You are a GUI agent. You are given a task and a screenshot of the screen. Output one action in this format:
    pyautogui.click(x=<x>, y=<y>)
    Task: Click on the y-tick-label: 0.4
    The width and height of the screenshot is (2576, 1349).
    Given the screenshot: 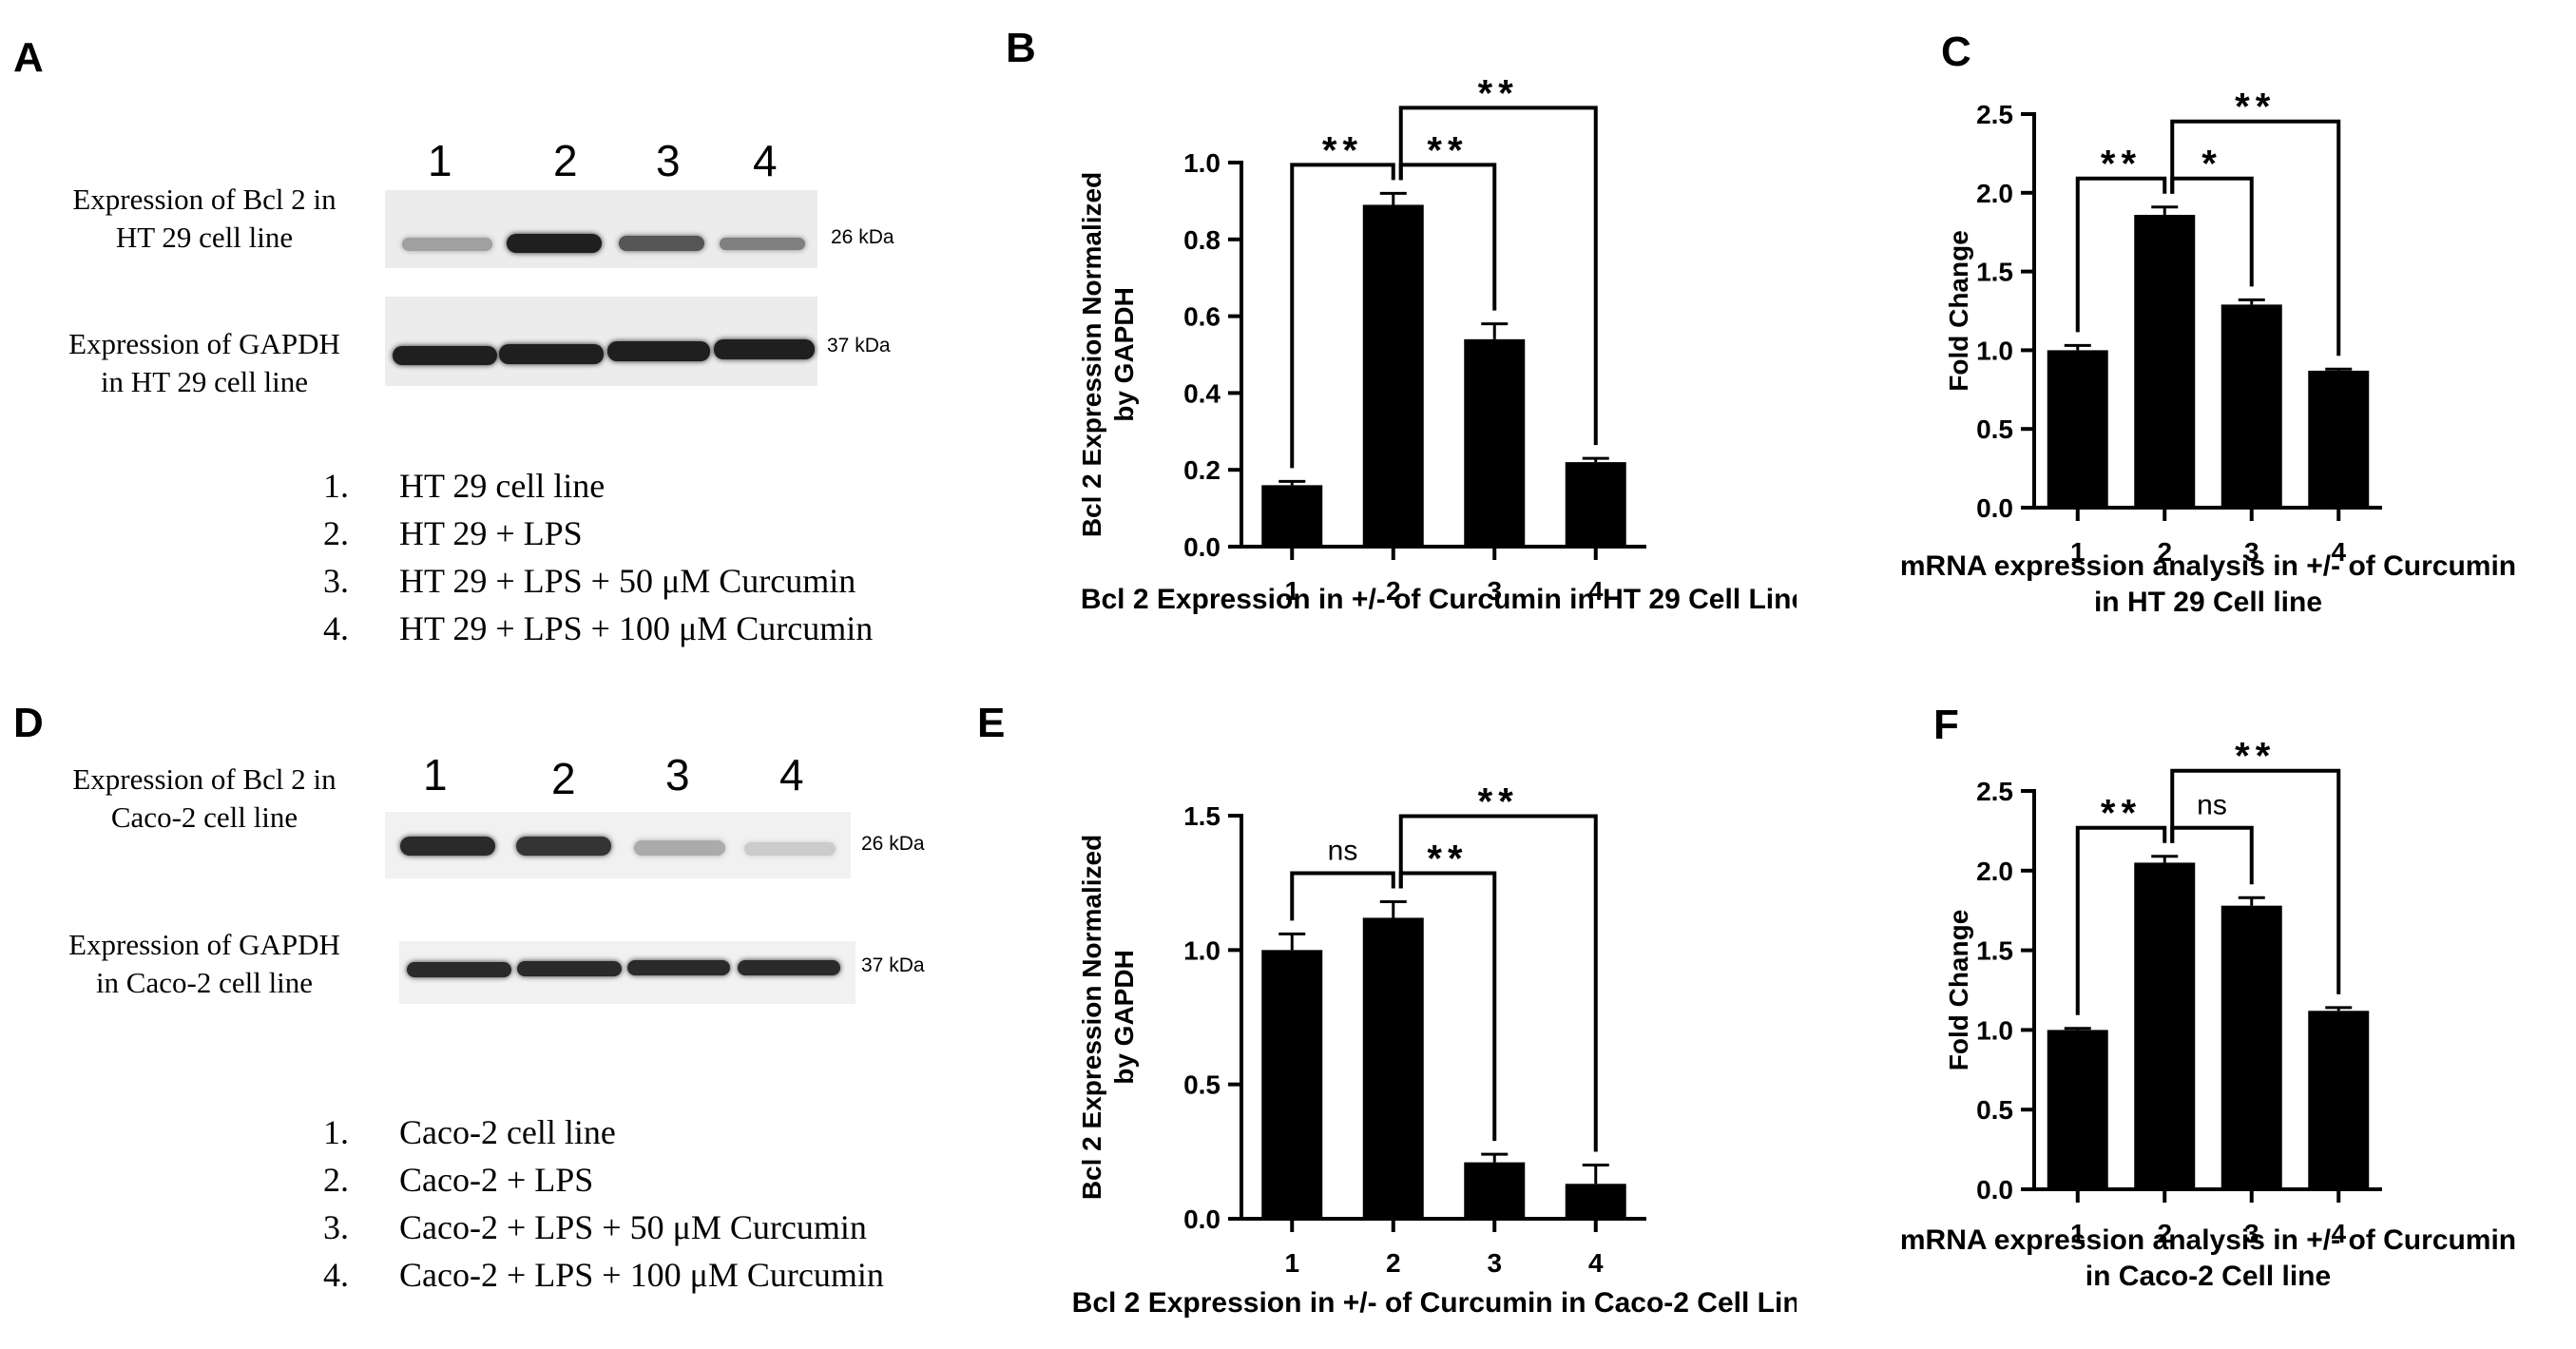 What is the action you would take?
    pyautogui.click(x=1202, y=393)
    